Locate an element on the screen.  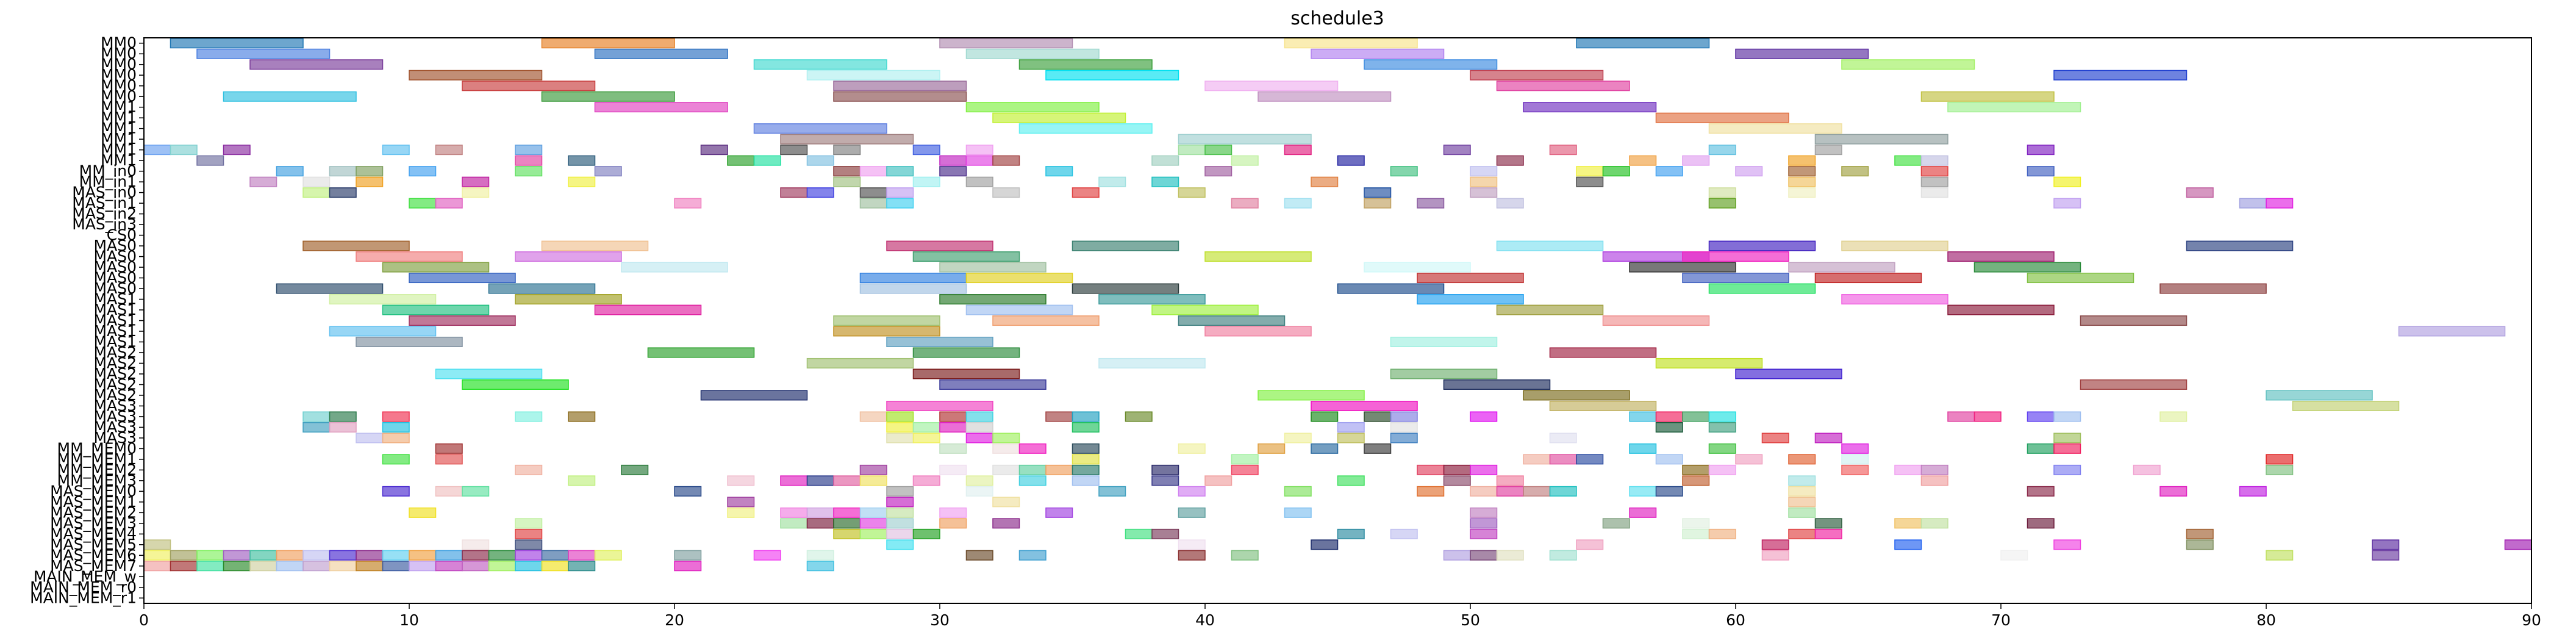
y-tick-label: MM0 is located at coordinates (119, 96).